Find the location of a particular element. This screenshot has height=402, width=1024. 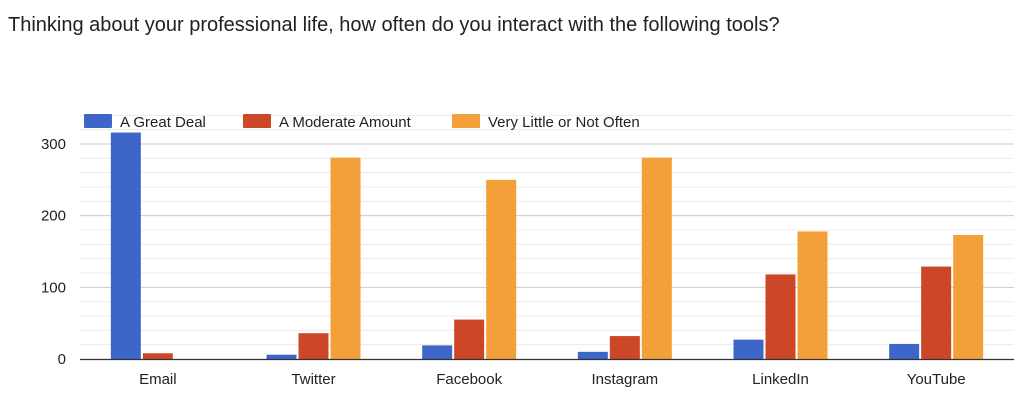

y-tick-label: 0 is located at coordinates (62, 359).